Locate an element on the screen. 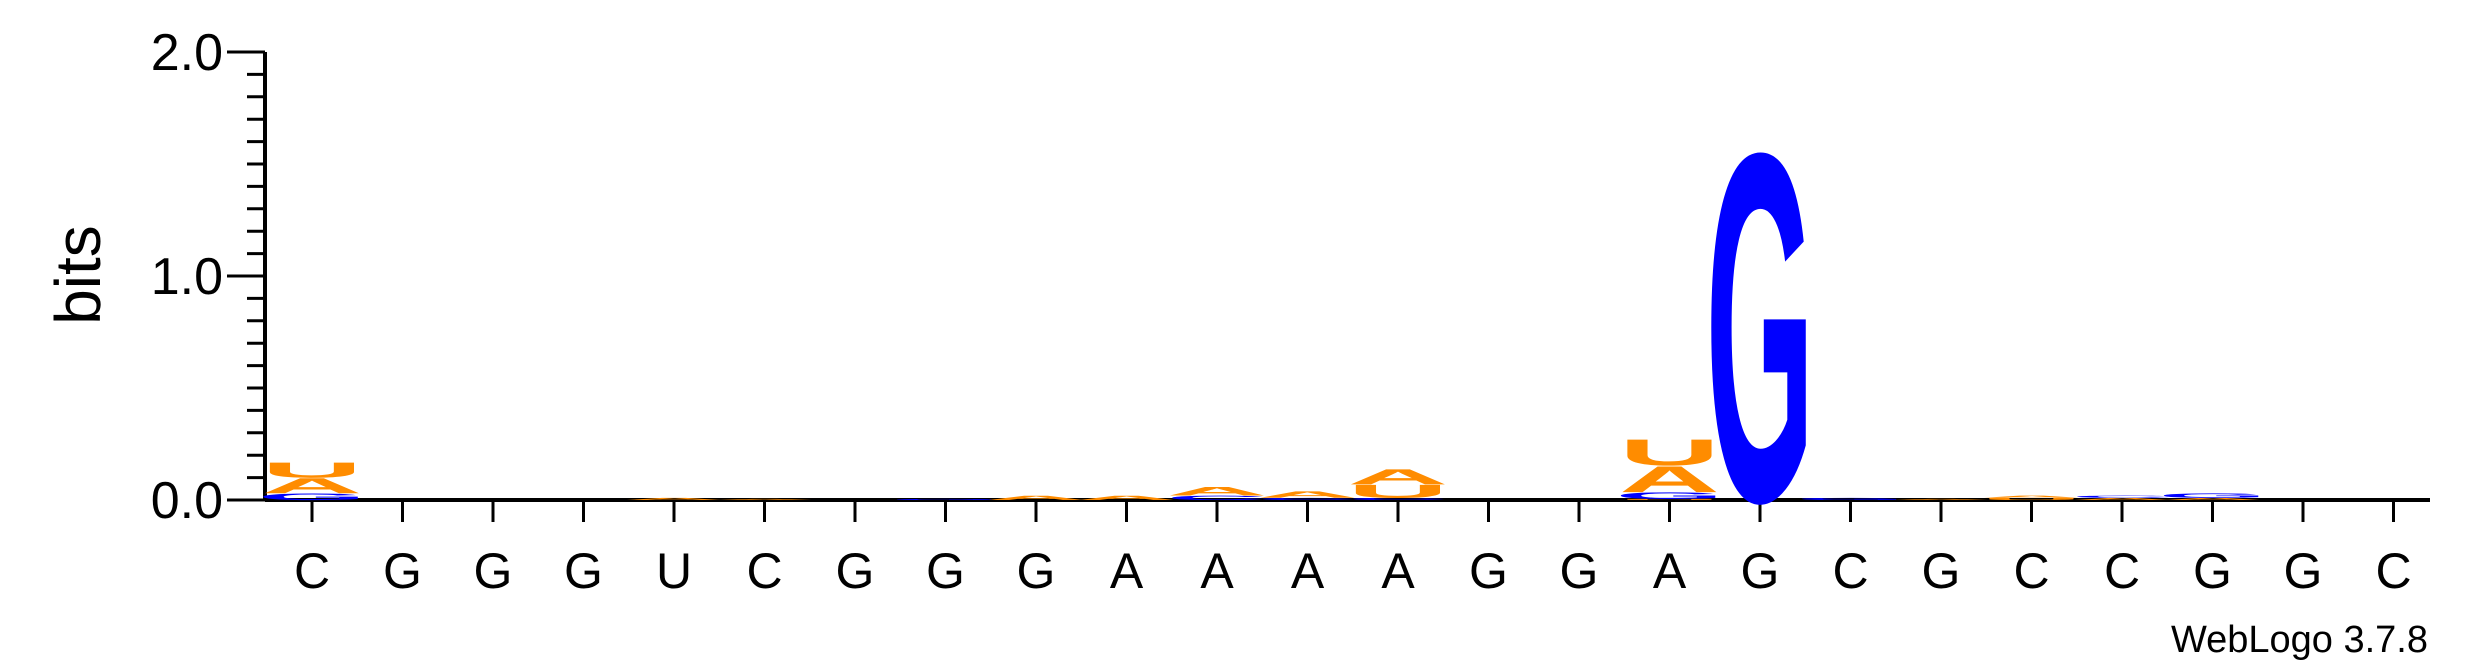 This screenshot has height=667, width=2475. position-label: U is located at coordinates (674, 571).